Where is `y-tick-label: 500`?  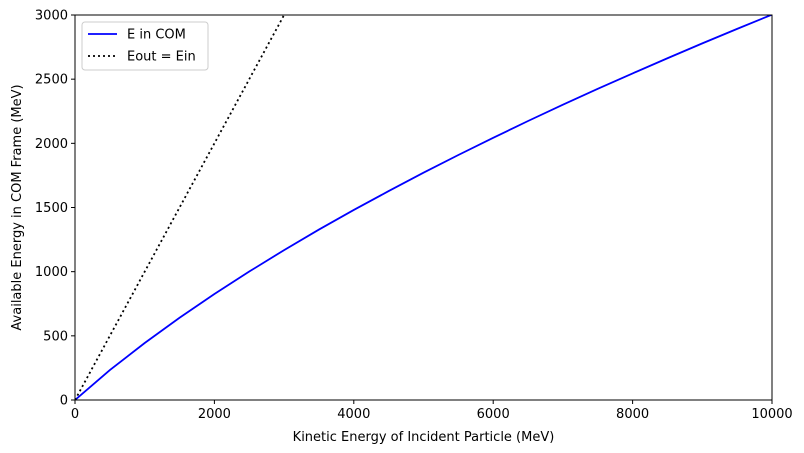
y-tick-label: 500 is located at coordinates (55, 336).